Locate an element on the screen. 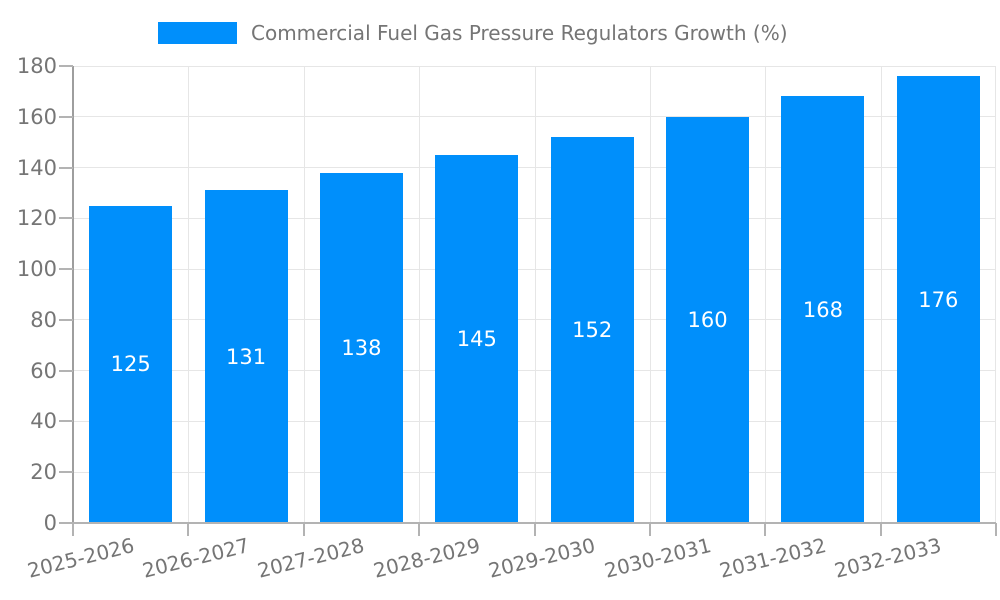  bar-value-label: 160 is located at coordinates (707, 319).